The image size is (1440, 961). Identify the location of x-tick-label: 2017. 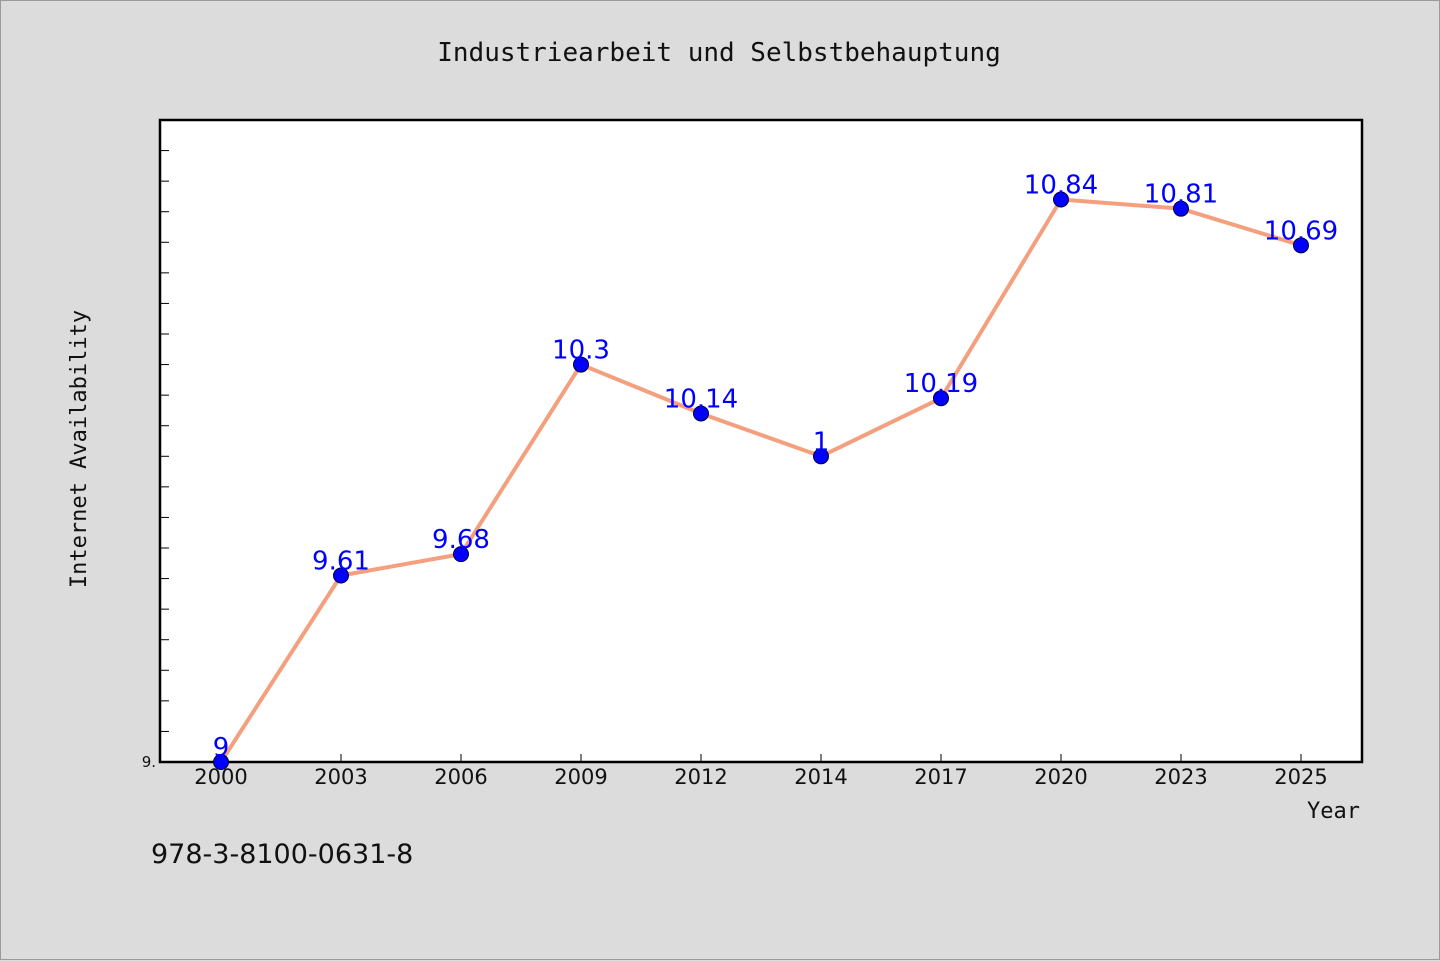
(940, 777).